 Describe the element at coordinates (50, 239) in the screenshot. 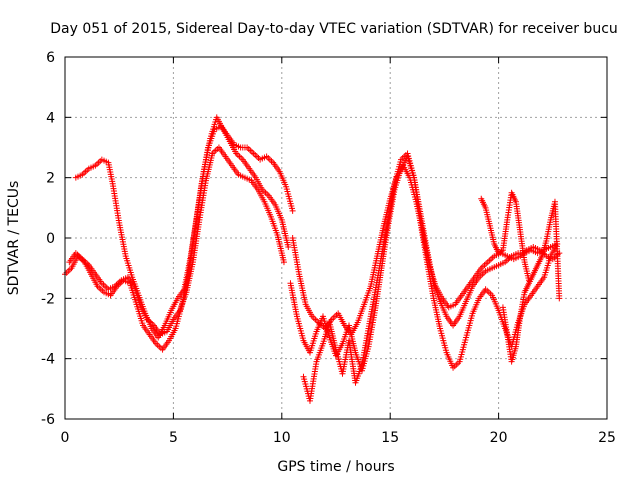

I see `y-tick-label: 0` at that location.